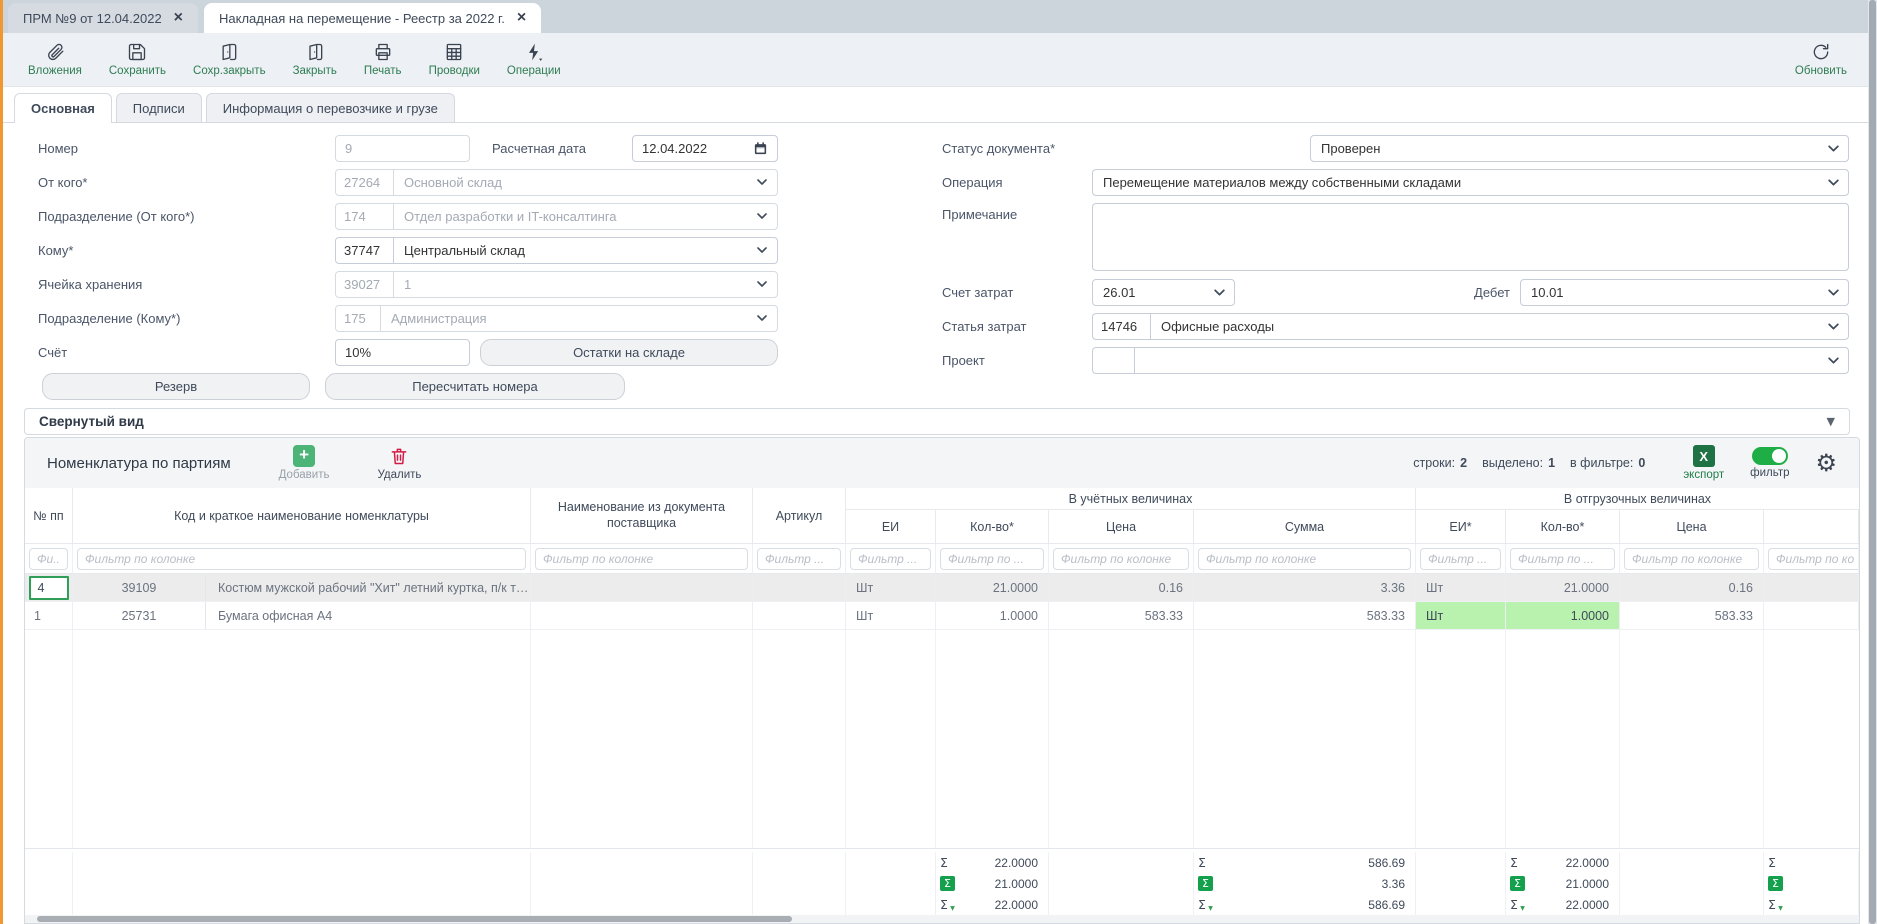 The height and width of the screenshot is (924, 1877). Describe the element at coordinates (1692, 615) in the screenshot. I see `ship-price-cell: 583.33` at that location.